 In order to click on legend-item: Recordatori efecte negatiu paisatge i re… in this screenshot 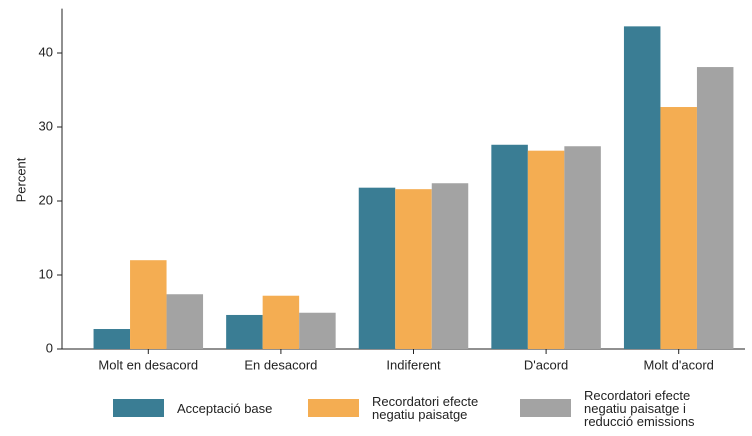, I will do `click(627, 408)`.